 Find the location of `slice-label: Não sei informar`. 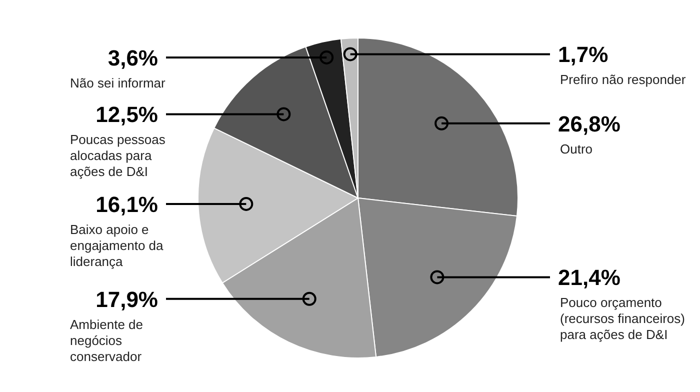

slice-label: Não sei informar is located at coordinates (118, 82).